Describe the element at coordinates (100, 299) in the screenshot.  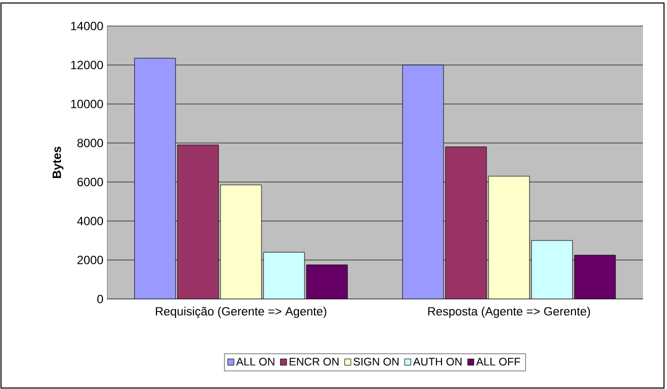
I see `y-tick-label: 0` at that location.